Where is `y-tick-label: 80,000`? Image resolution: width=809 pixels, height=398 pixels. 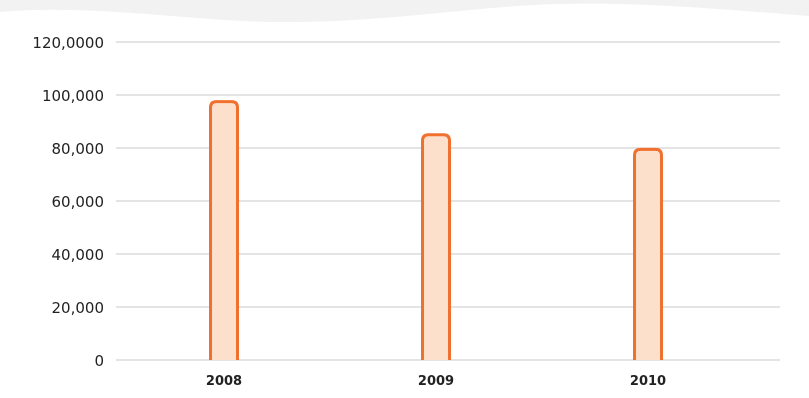
y-tick-label: 80,000 is located at coordinates (78, 149).